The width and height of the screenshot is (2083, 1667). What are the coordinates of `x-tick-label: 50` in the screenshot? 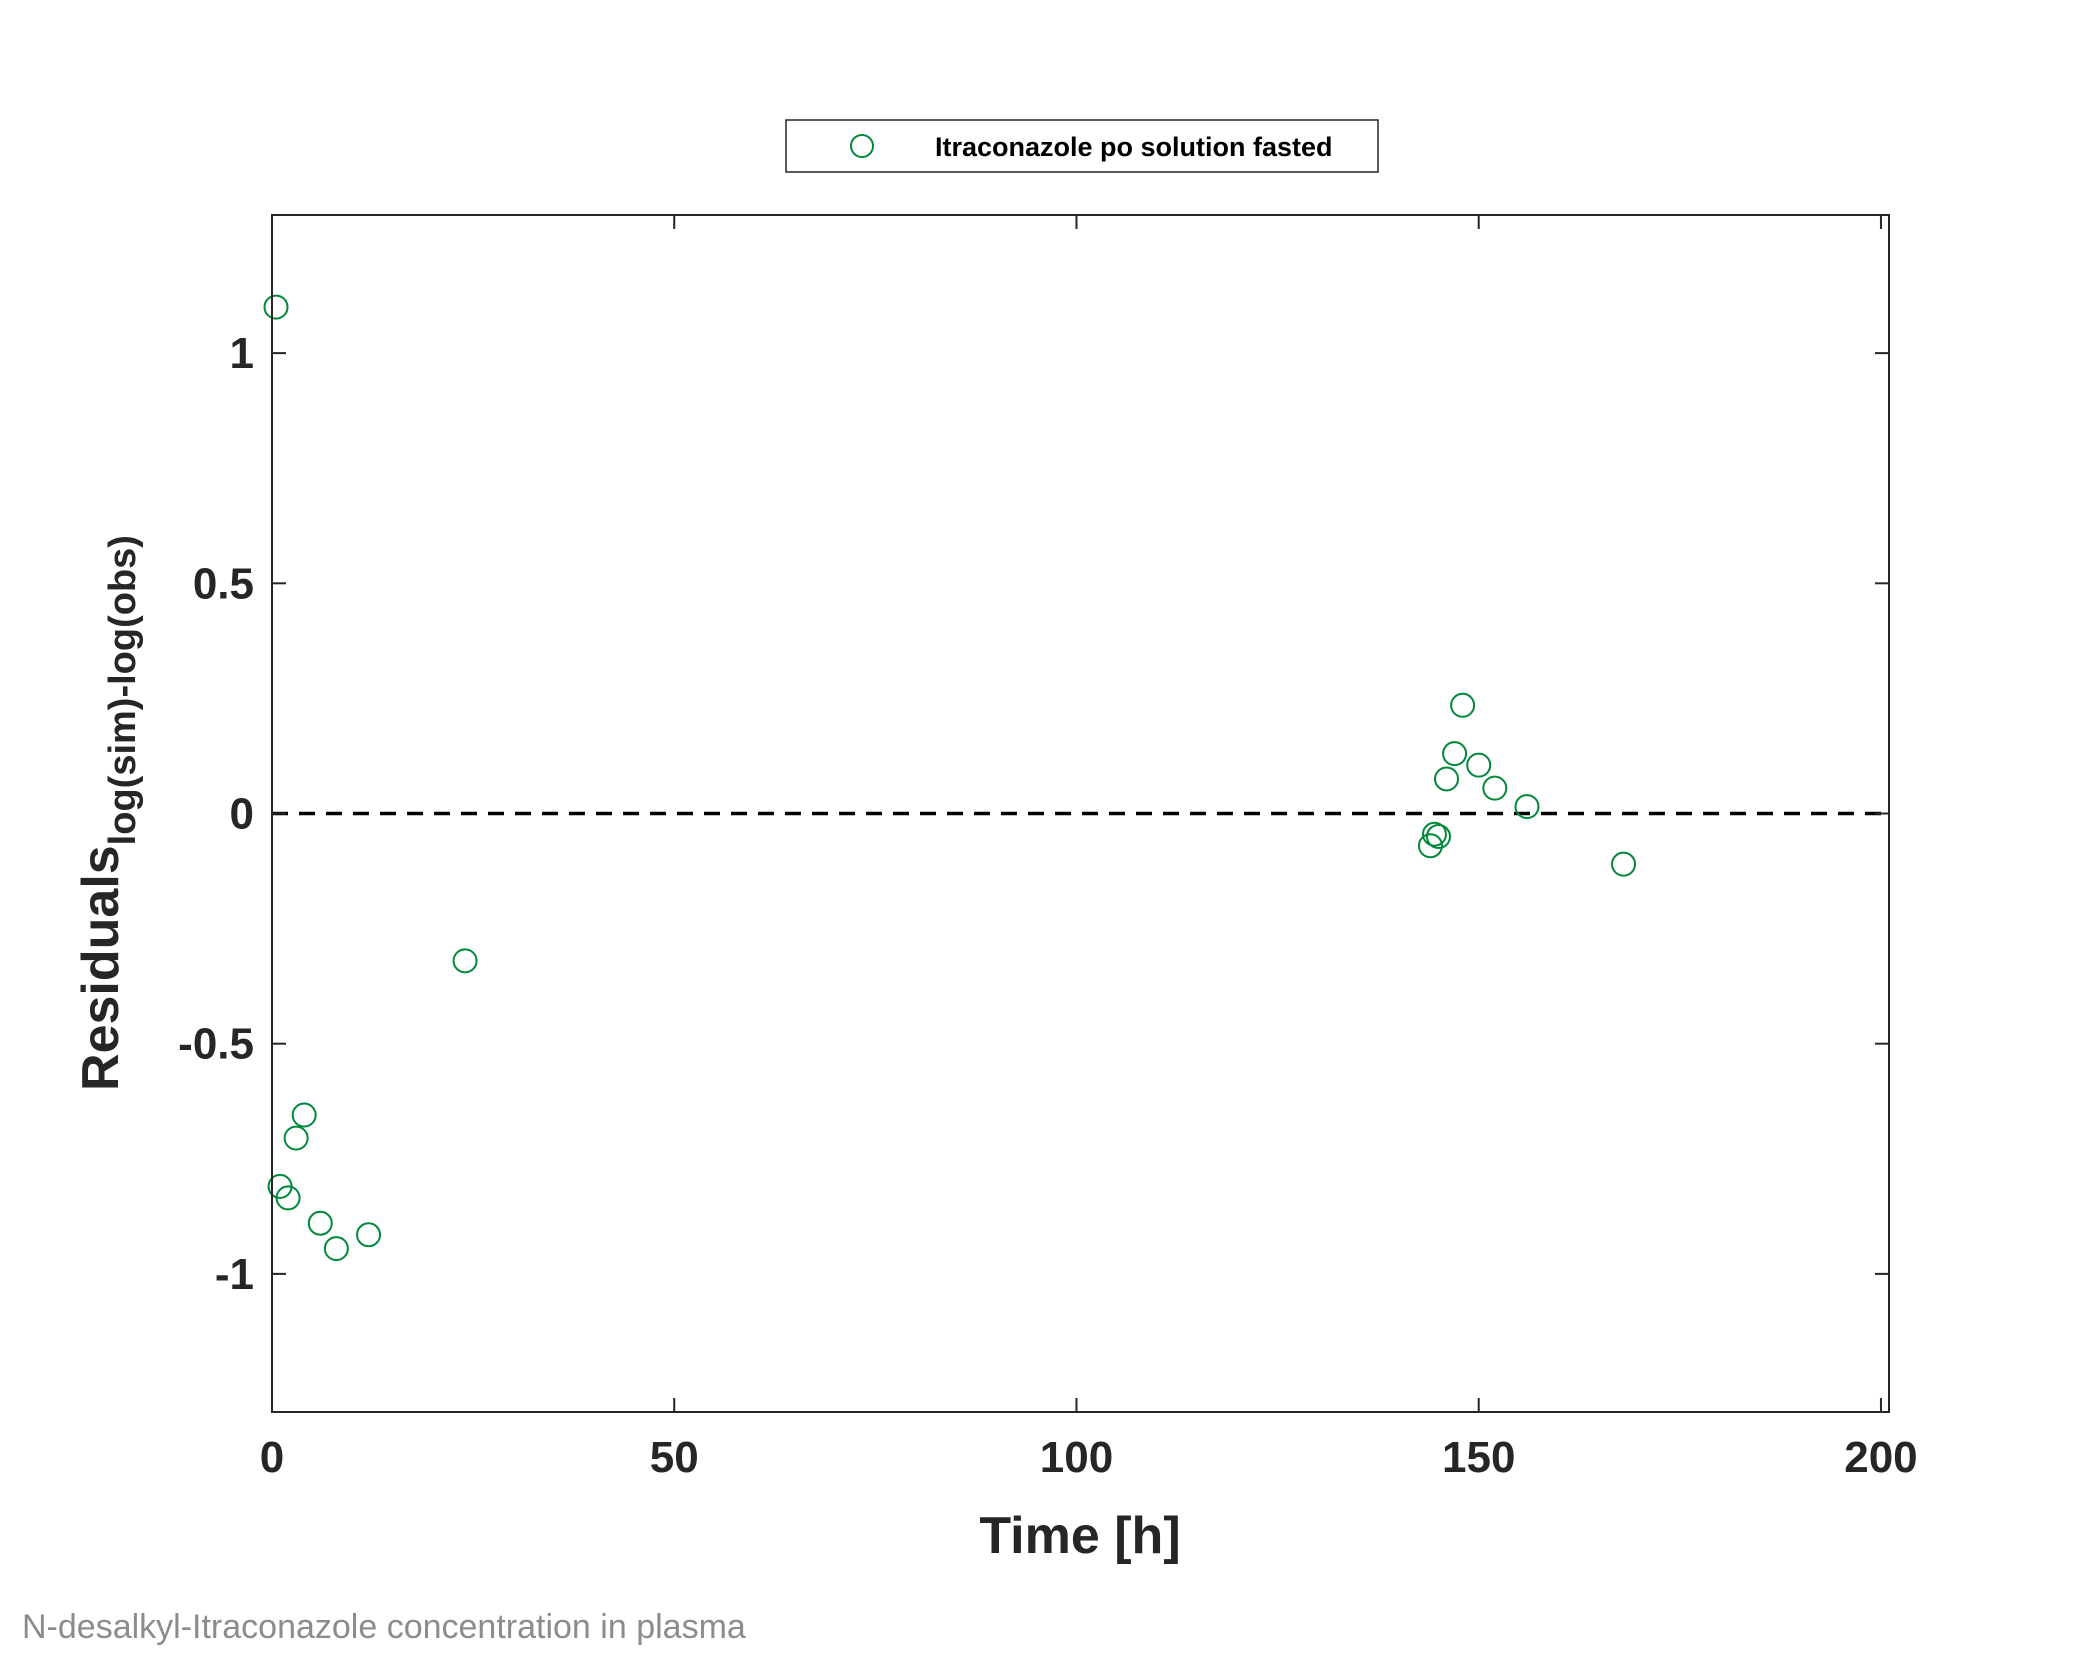 It's located at (674, 1457).